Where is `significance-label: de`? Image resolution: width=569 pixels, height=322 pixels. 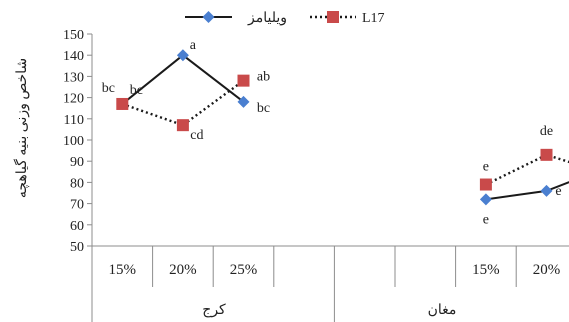
significance-label: de is located at coordinates (546, 131).